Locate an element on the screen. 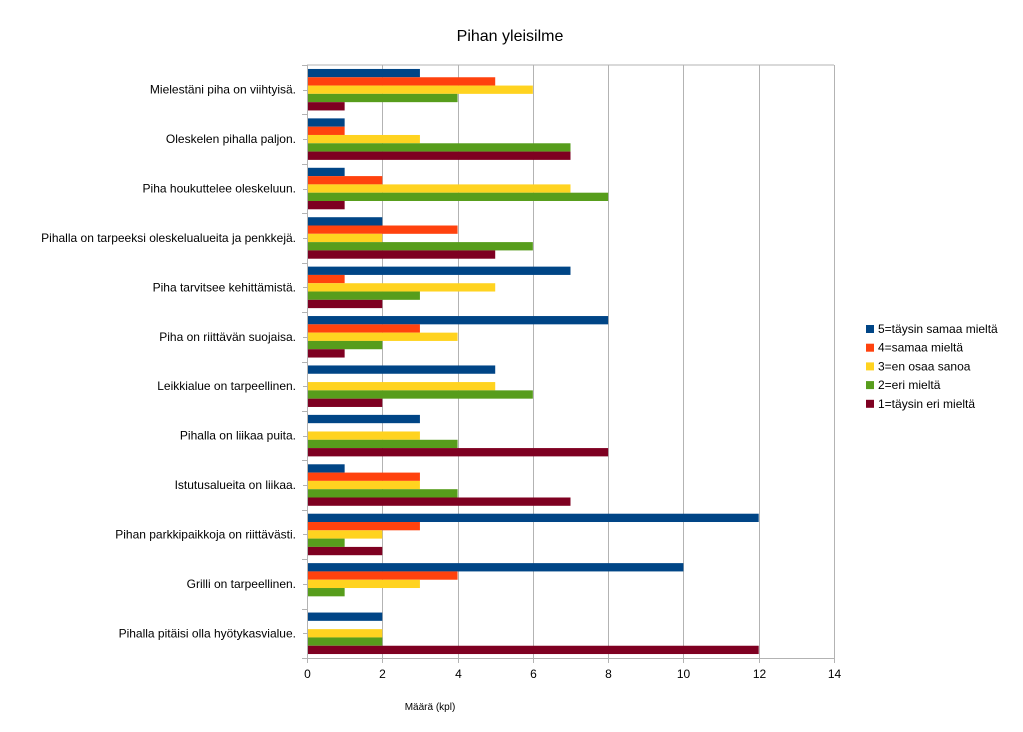 The height and width of the screenshot is (732, 1023). category-label: Oleskelen pihalla paljon. is located at coordinates (231, 139).